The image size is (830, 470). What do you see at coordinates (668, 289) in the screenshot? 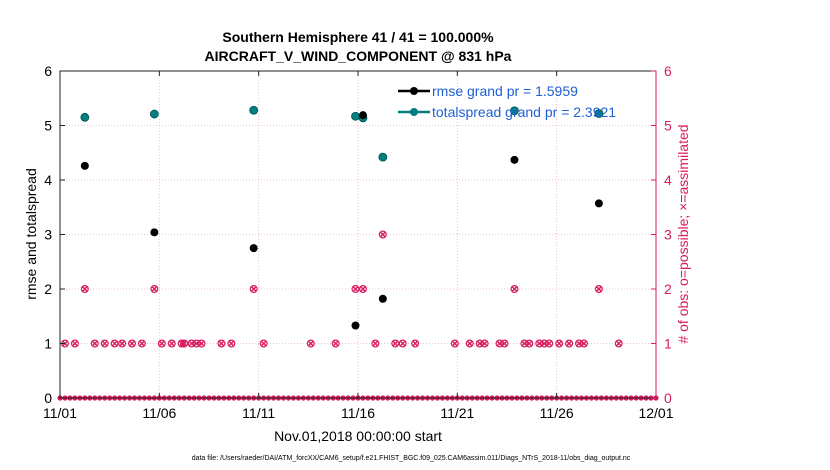
I see `y-tick-right-label: 2` at bounding box center [668, 289].